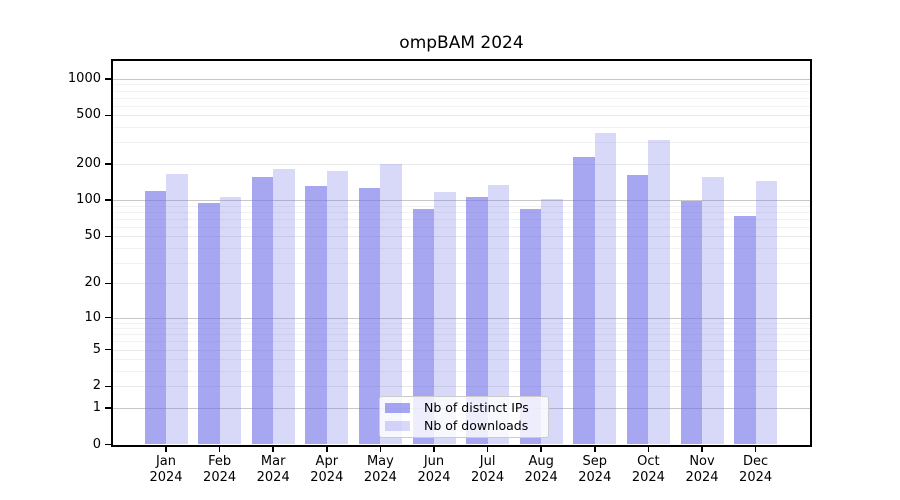 The height and width of the screenshot is (500, 900). What do you see at coordinates (220, 469) in the screenshot?
I see `x-tick-label-feb: Feb 2024` at bounding box center [220, 469].